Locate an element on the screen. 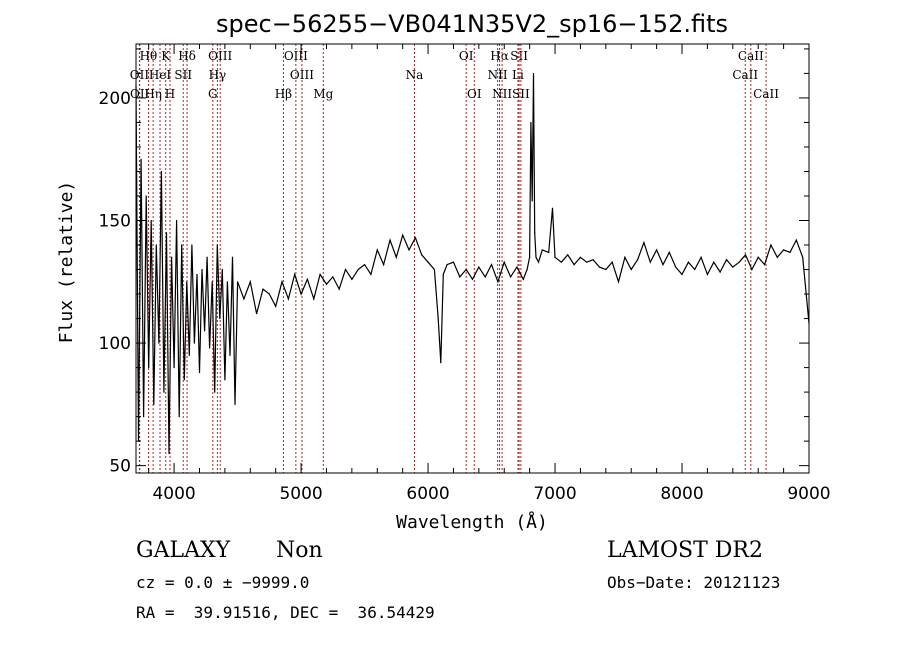 The image size is (900, 649). marker-label-10: HeI is located at coordinates (160, 75).